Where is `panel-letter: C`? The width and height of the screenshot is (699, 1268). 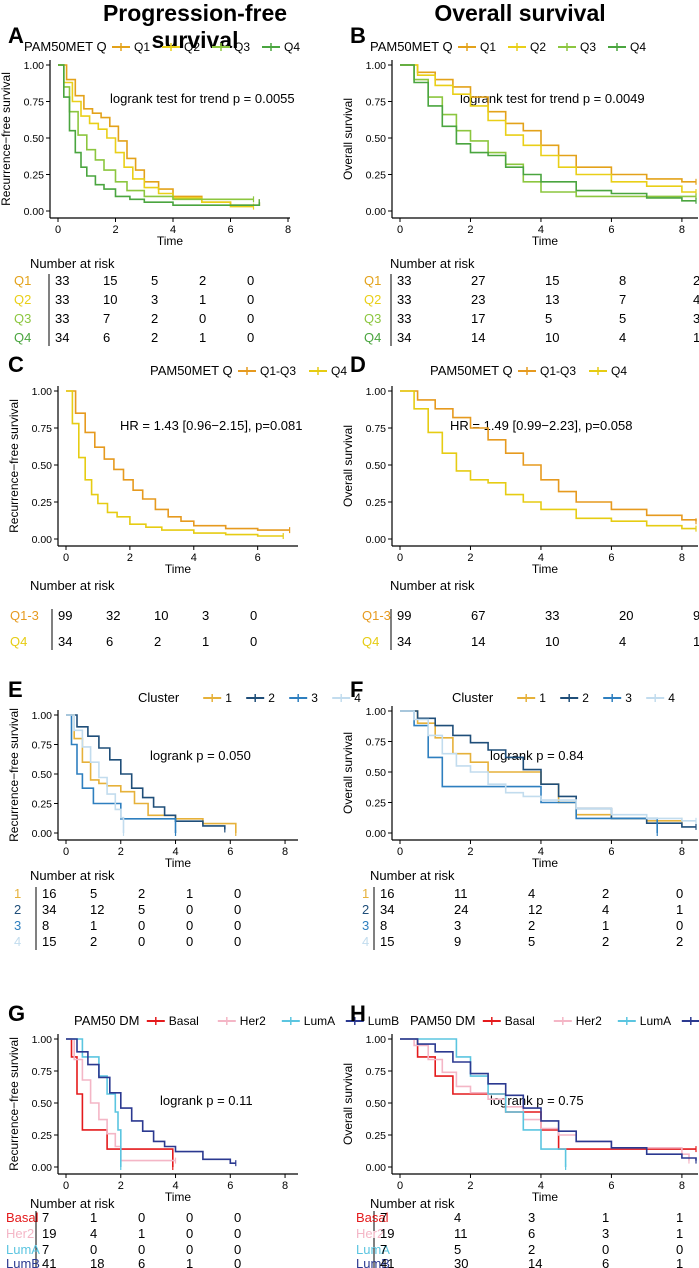 panel-letter: C is located at coordinates (16, 364).